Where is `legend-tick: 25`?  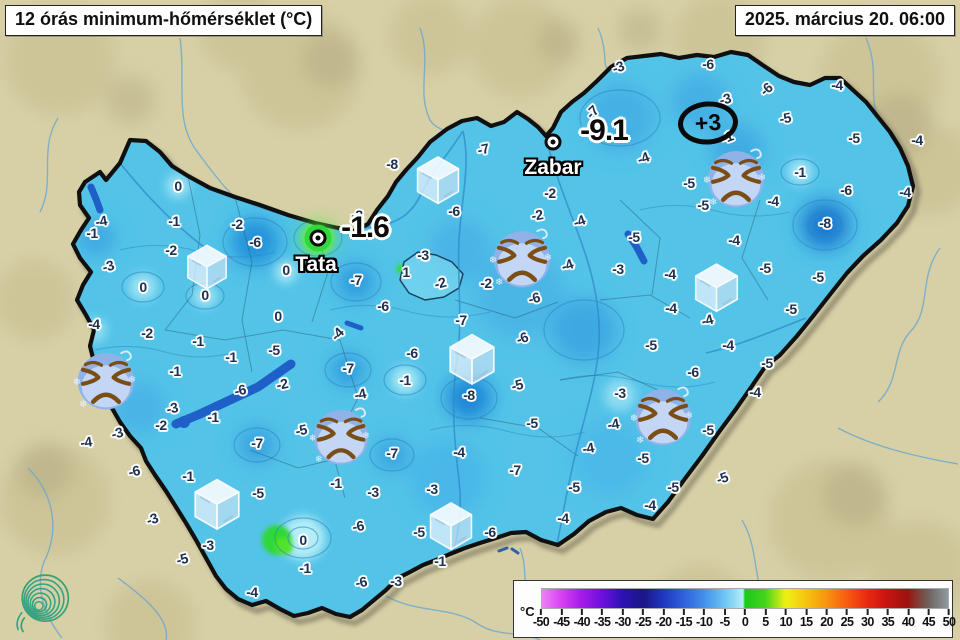
legend-tick: 25 is located at coordinates (847, 619).